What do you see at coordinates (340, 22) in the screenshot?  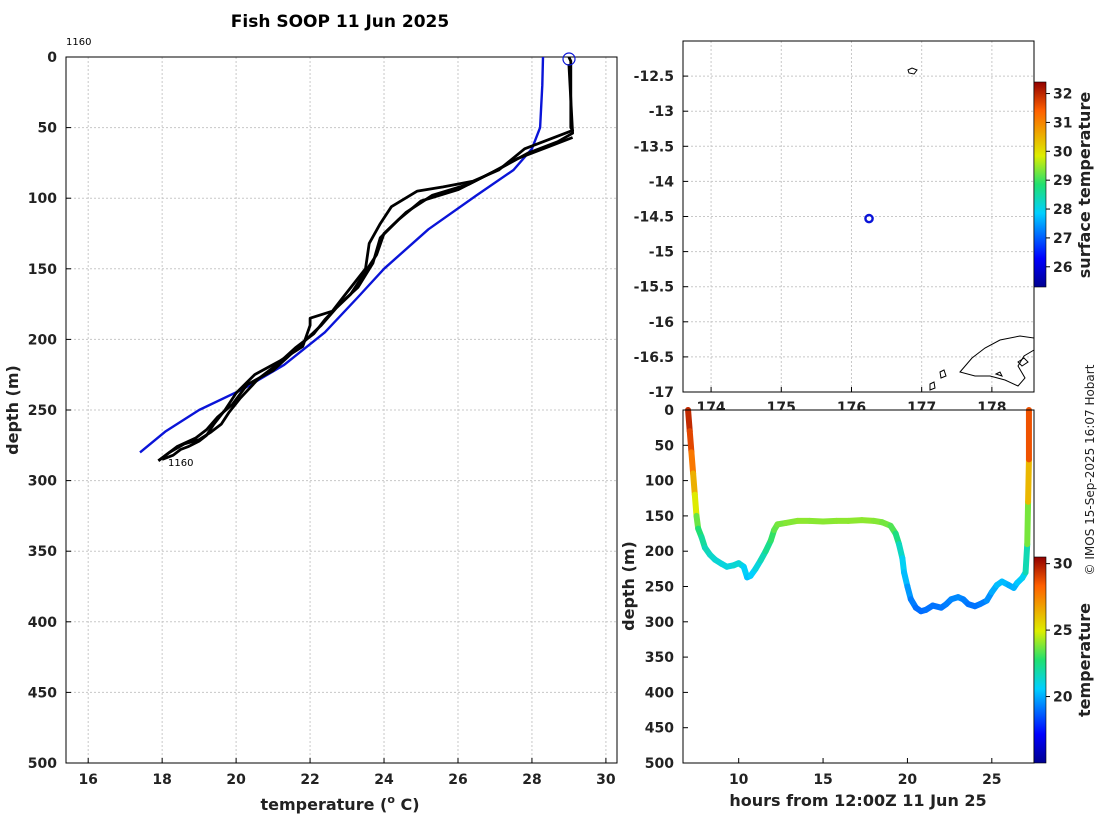 I see `figure-title: Fish SOOP 11 Jun 2025` at bounding box center [340, 22].